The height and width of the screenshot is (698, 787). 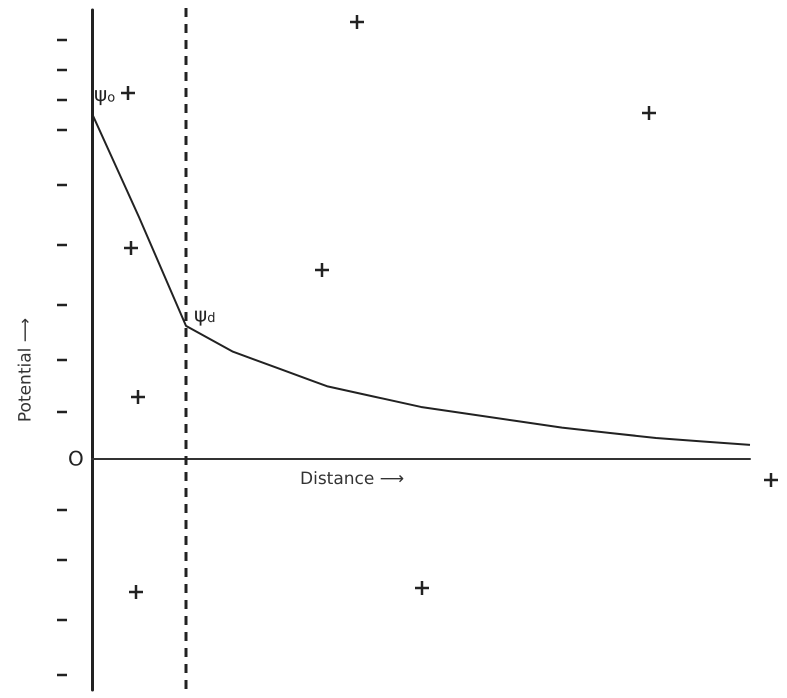 What do you see at coordinates (352, 479) in the screenshot?
I see `x-axis-title: Distance ⟶` at bounding box center [352, 479].